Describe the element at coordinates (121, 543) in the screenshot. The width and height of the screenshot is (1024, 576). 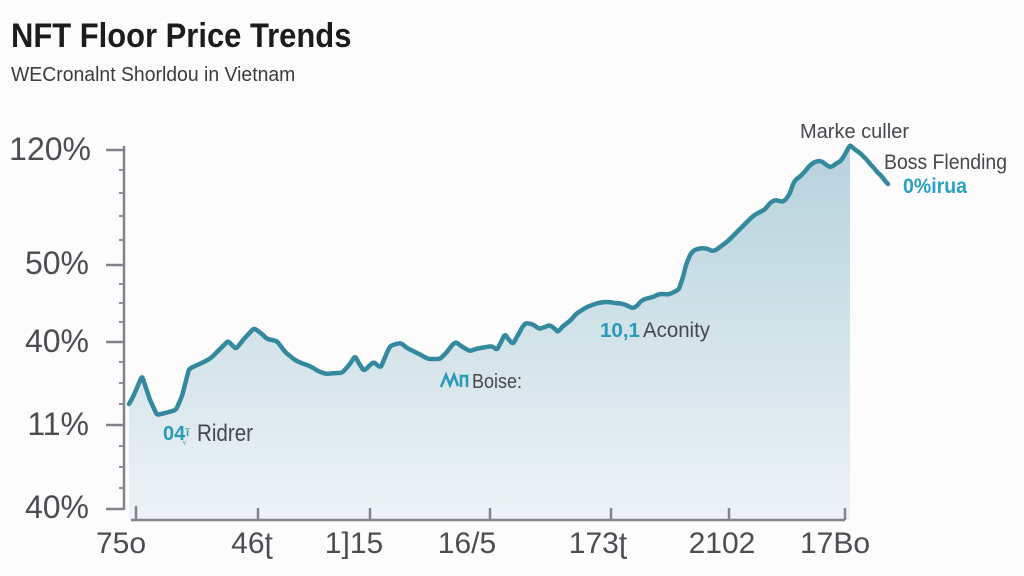
I see `svg-text: 75o` at that location.